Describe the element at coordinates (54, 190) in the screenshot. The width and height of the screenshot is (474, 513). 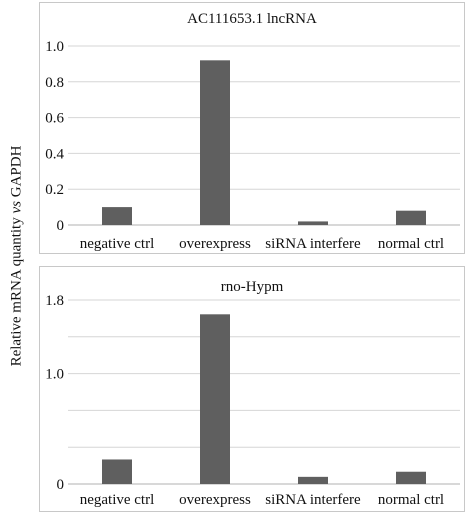
I see `y-tick-label: 0.2` at that location.